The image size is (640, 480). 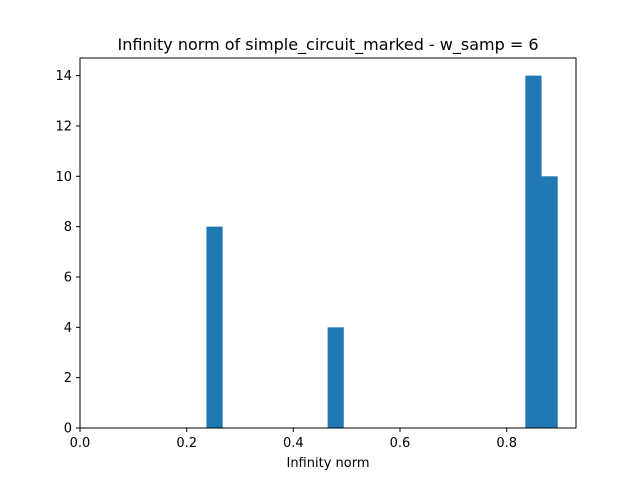 I want to click on x-axis-ticks: 0.0 0.2 0.4 0.6 0.8, so click(x=293, y=439).